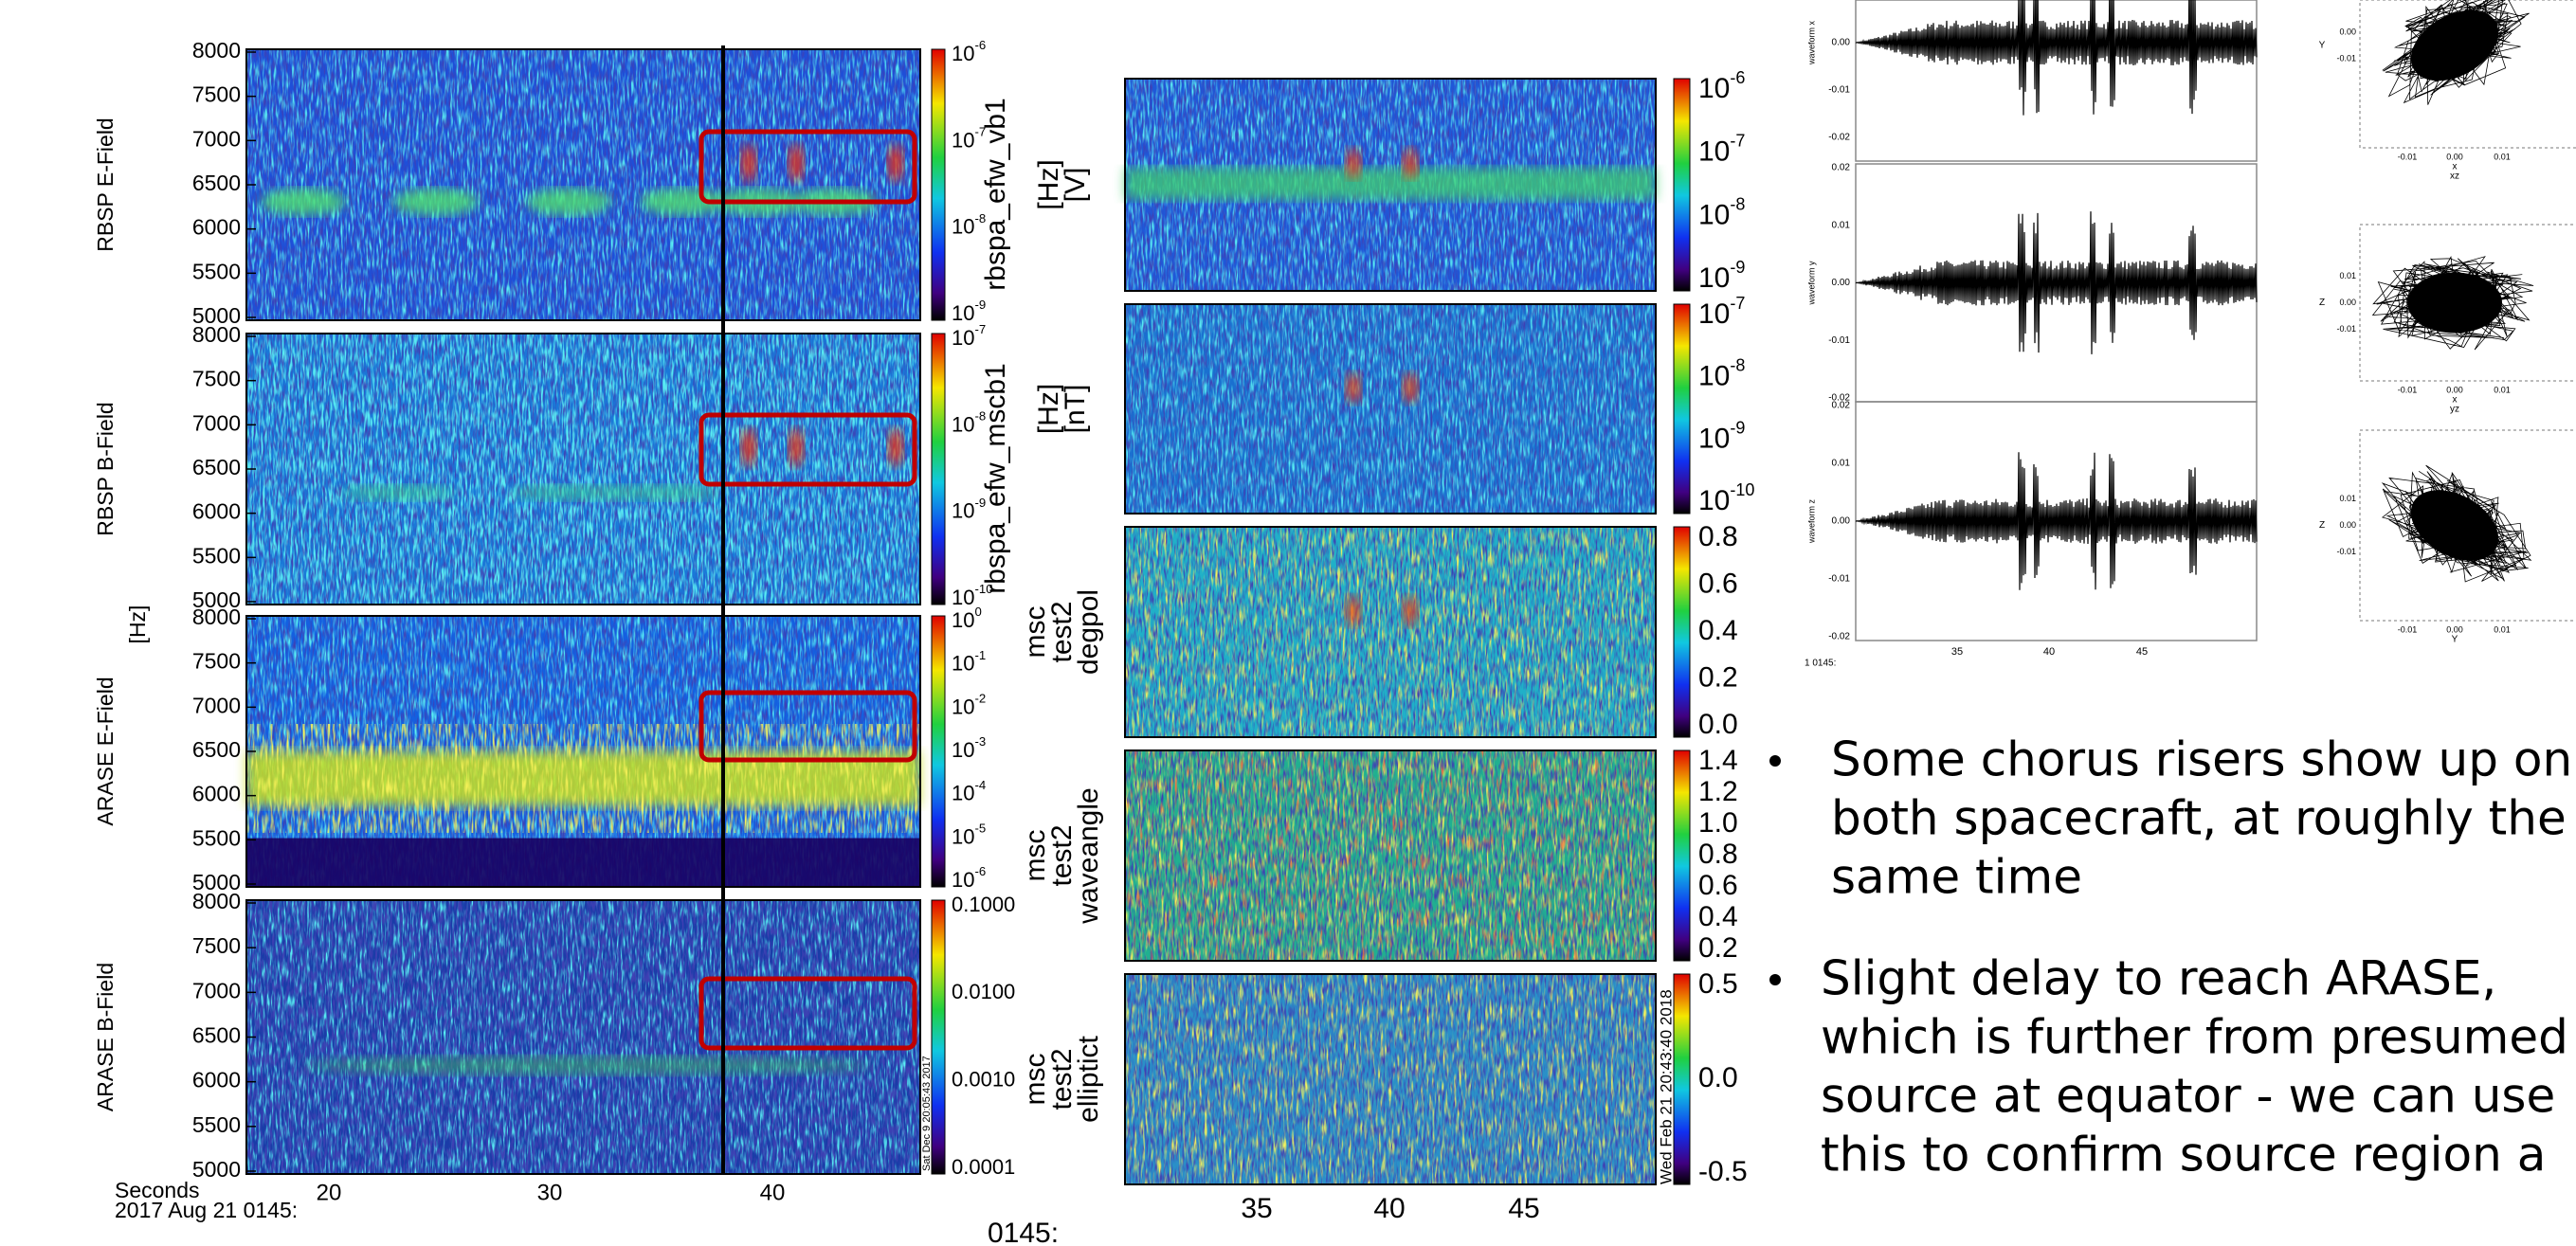 This screenshot has width=2576, height=1246. I want to click on panel-label: waveform z, so click(1811, 521).